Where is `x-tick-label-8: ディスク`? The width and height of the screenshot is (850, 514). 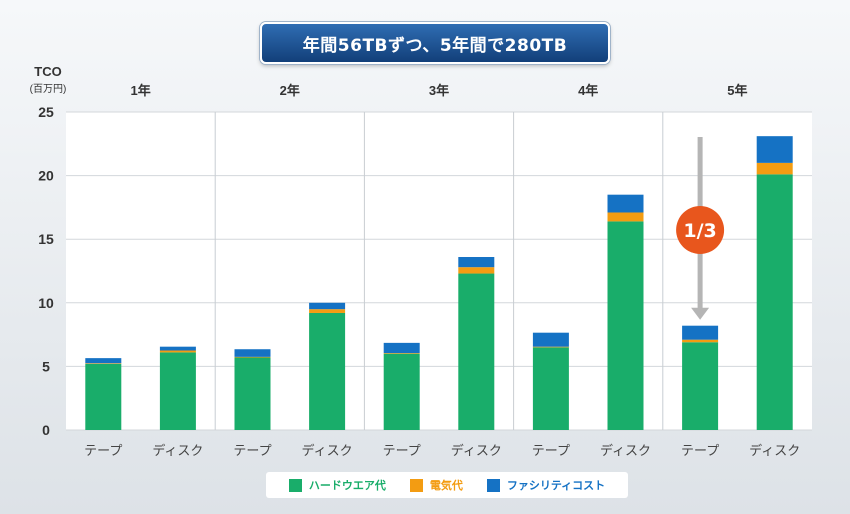
x-tick-label-8: ディスク is located at coordinates (625, 450).